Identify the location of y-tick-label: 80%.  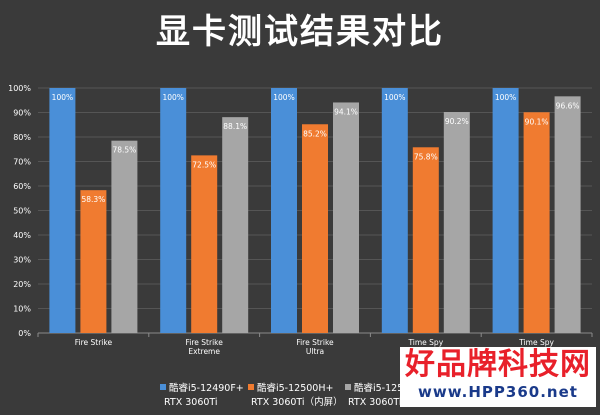
(22, 137).